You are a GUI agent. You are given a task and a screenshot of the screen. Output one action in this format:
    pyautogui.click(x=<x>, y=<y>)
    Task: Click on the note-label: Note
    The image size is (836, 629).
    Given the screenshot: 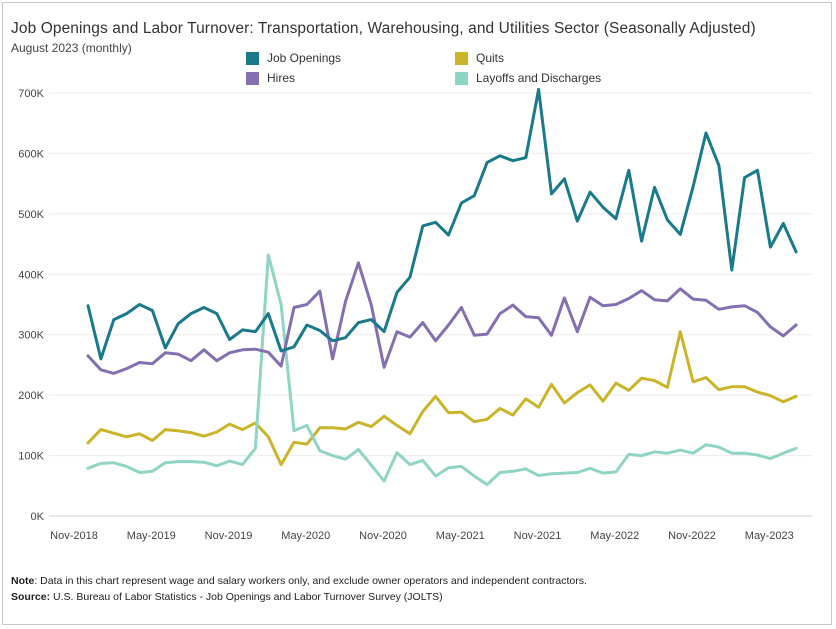 What is the action you would take?
    pyautogui.click(x=23, y=581)
    